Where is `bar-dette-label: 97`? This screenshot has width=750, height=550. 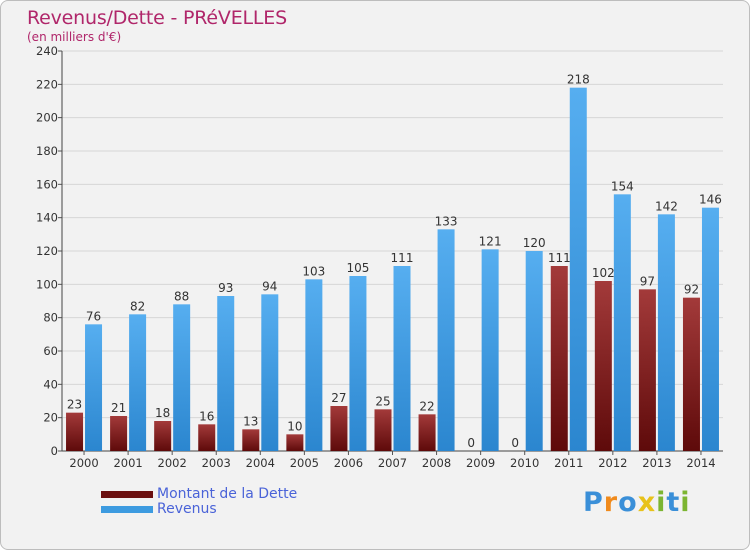 bar-dette-label: 97 is located at coordinates (647, 281).